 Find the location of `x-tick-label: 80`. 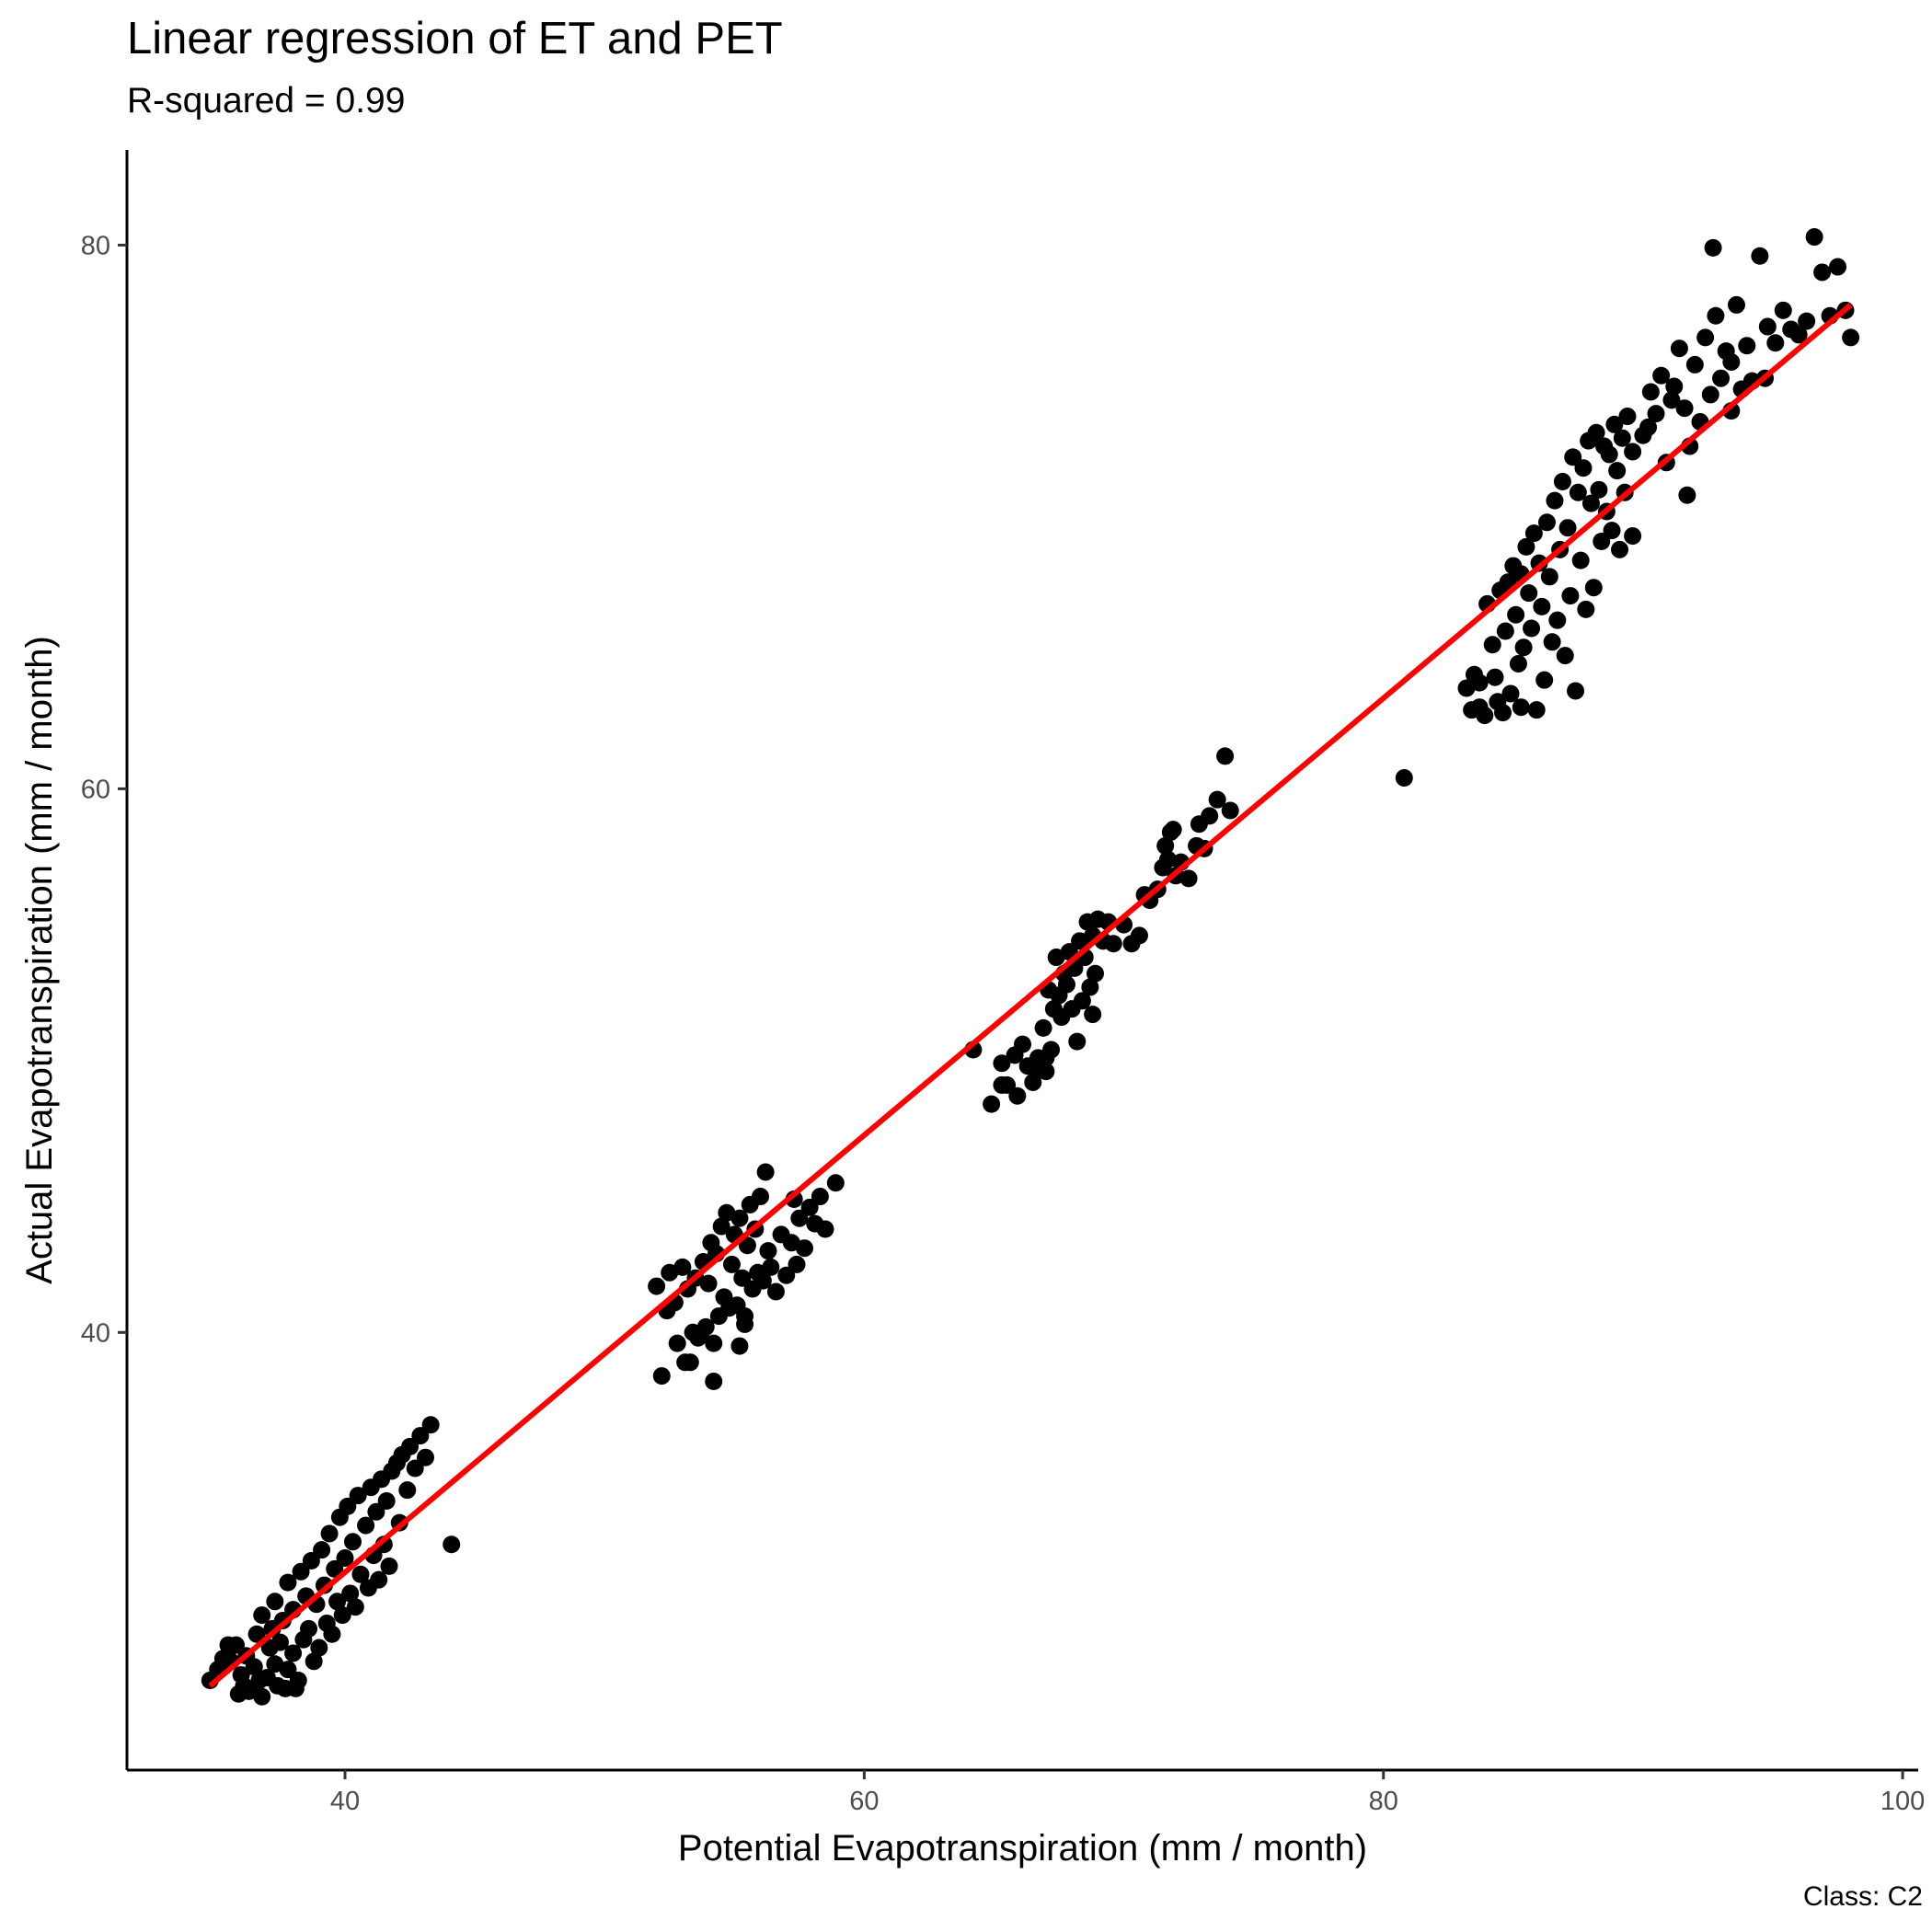

x-tick-label: 80 is located at coordinates (1383, 1801).